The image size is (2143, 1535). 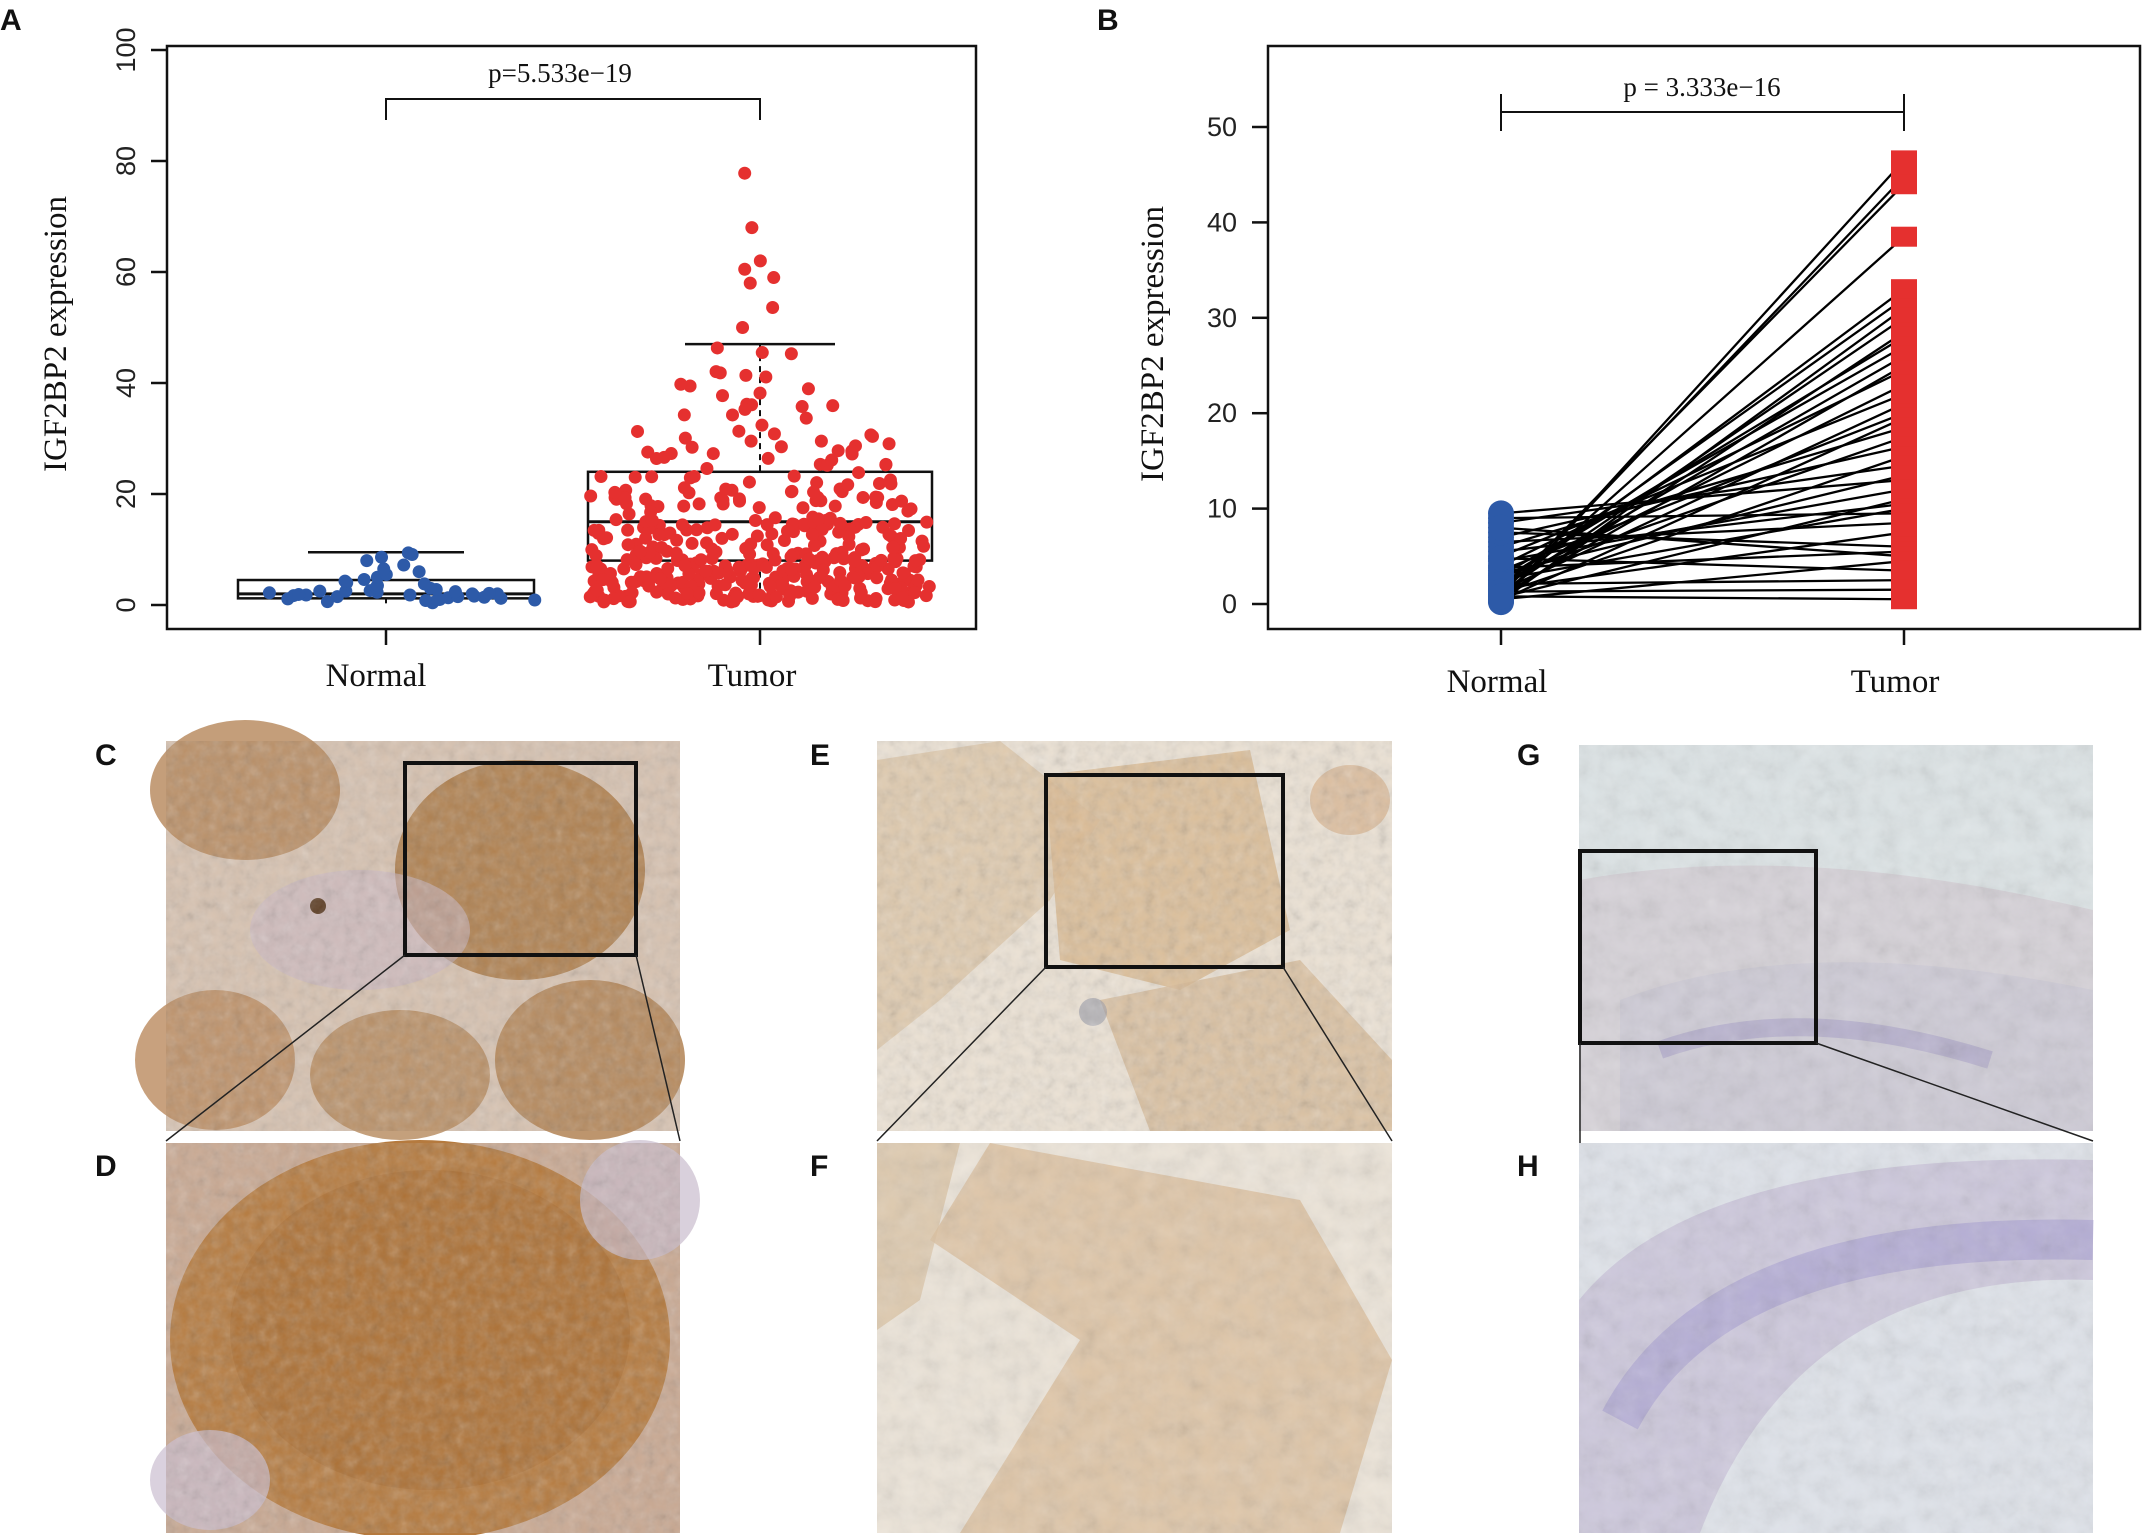 What do you see at coordinates (752, 676) in the screenshot?
I see `x-label-tumor: Tumor` at bounding box center [752, 676].